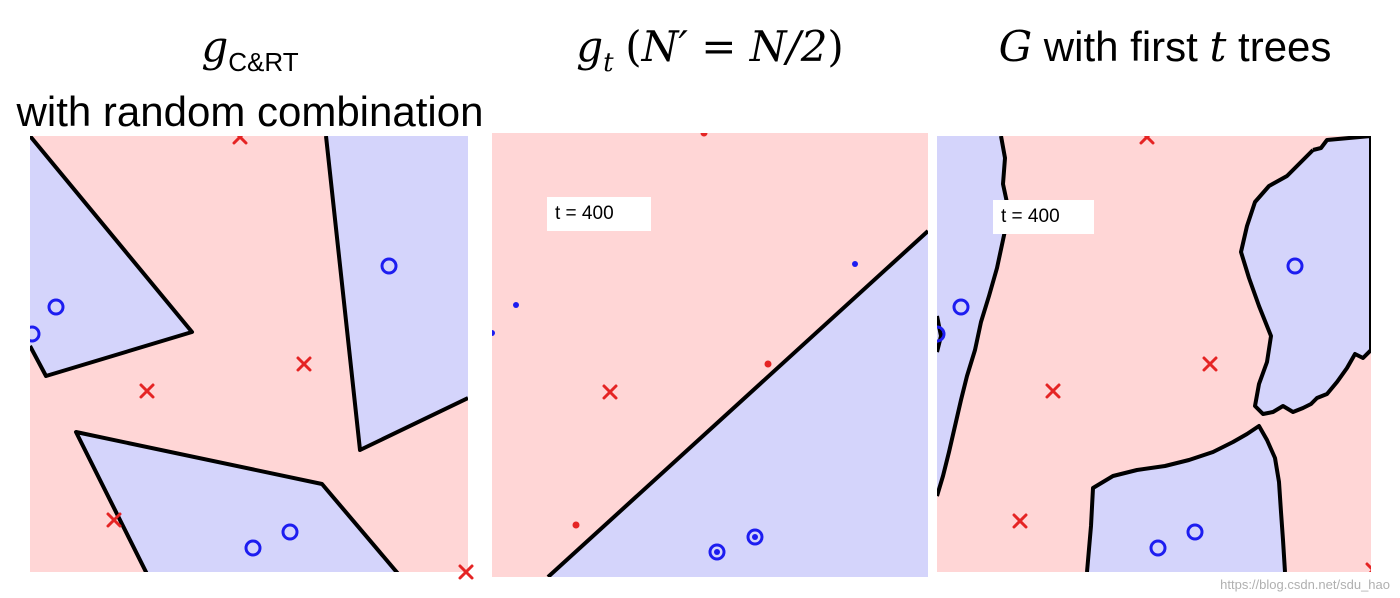 The height and width of the screenshot is (598, 1400). What do you see at coordinates (608, 63) in the screenshot?
I see `panel2-title-subscript: t` at bounding box center [608, 63].